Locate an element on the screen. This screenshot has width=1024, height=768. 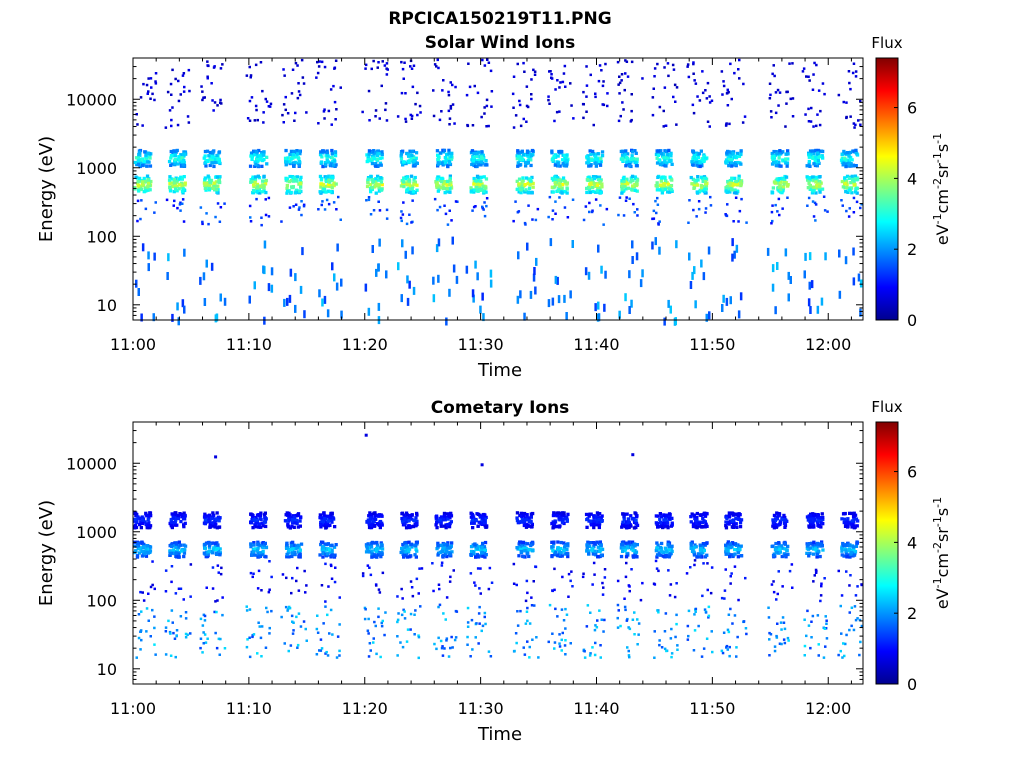
y-axis-label: Energy (eV) is located at coordinates (46, 189).